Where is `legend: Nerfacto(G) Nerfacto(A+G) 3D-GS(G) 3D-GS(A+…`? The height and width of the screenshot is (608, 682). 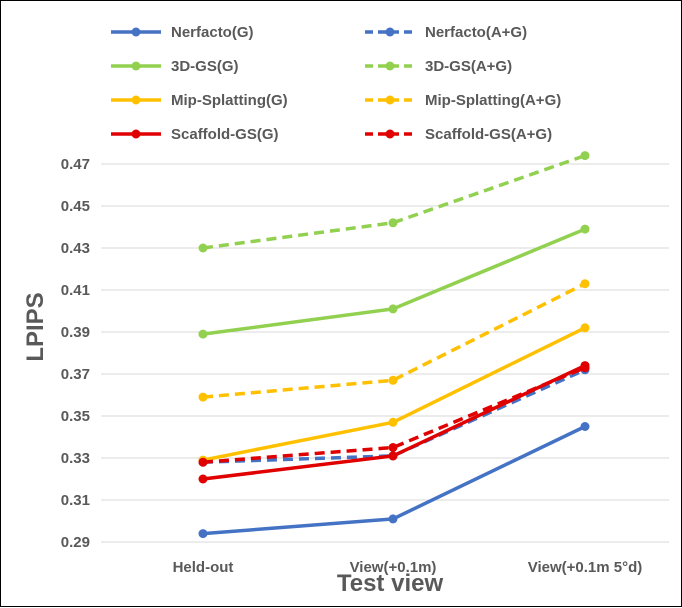 legend: Nerfacto(G) Nerfacto(A+G) 3D-GS(G) 3D-GS(A+… is located at coordinates (336, 83).